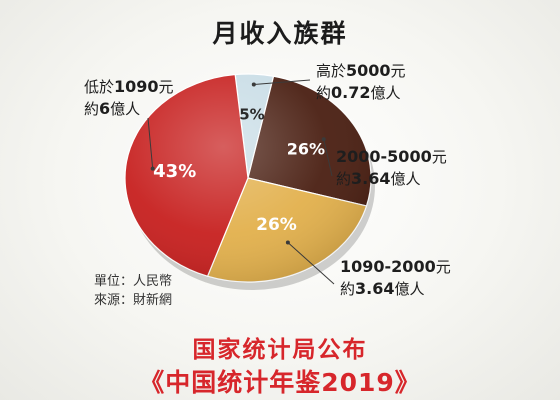  I want to click on unit-note: 單位：人民幣, so click(133, 281).